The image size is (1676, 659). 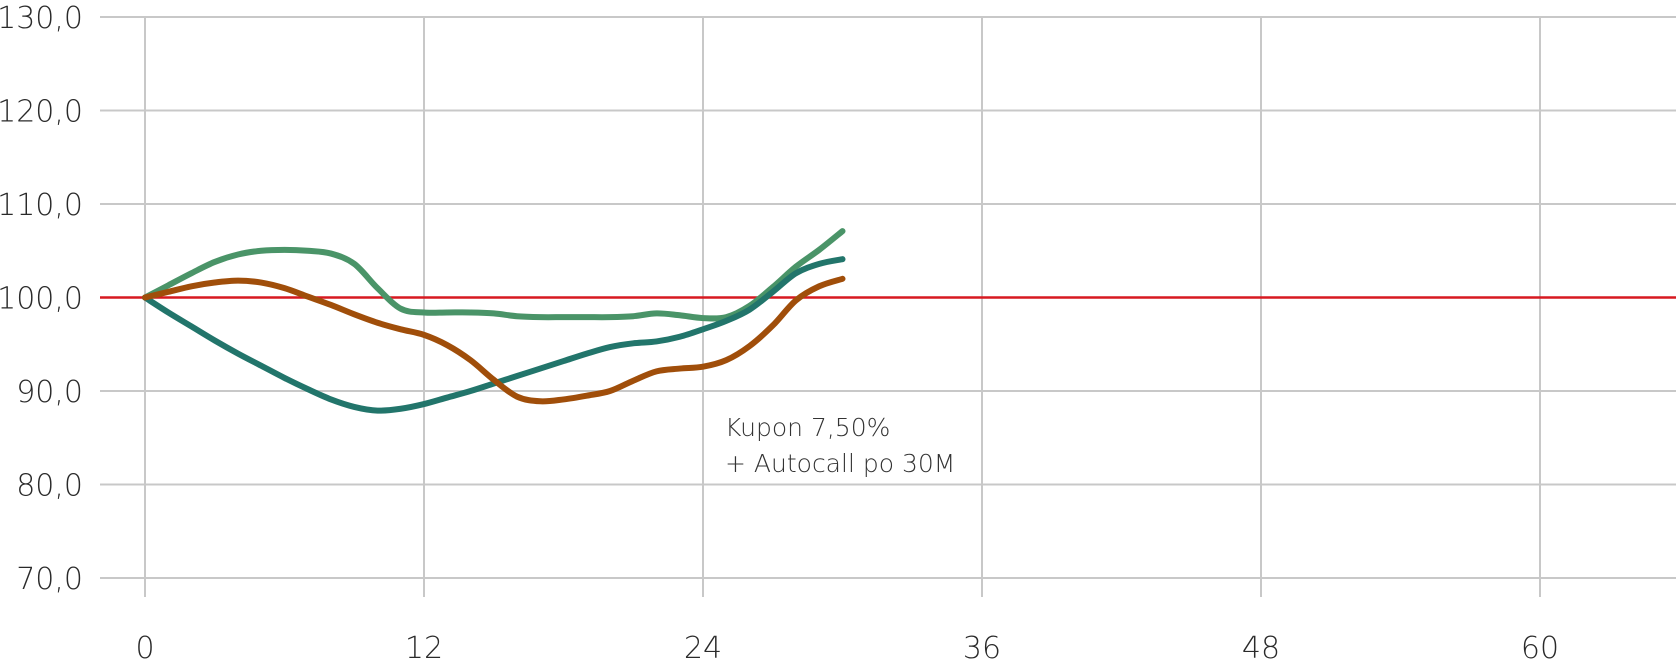 I want to click on y-tick-label: 70,0, so click(x=49, y=579).